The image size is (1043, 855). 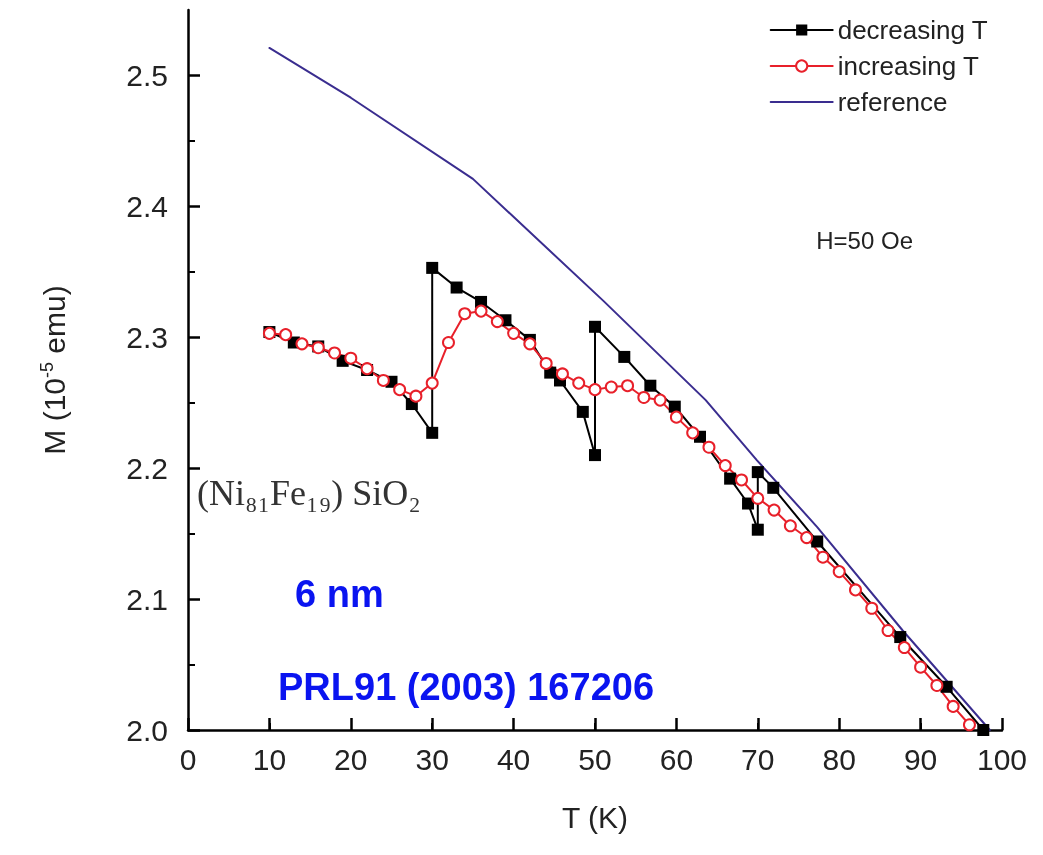 What do you see at coordinates (188, 759) in the screenshot?
I see `x-tick-label: 0` at bounding box center [188, 759].